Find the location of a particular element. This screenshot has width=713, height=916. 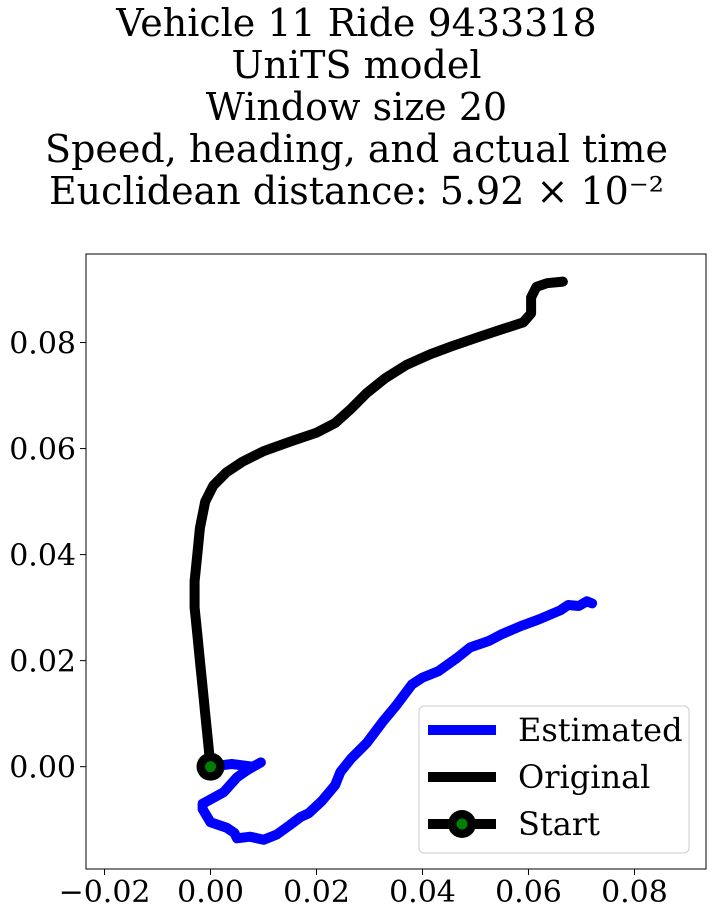

start-marker-dot is located at coordinates (211, 767).